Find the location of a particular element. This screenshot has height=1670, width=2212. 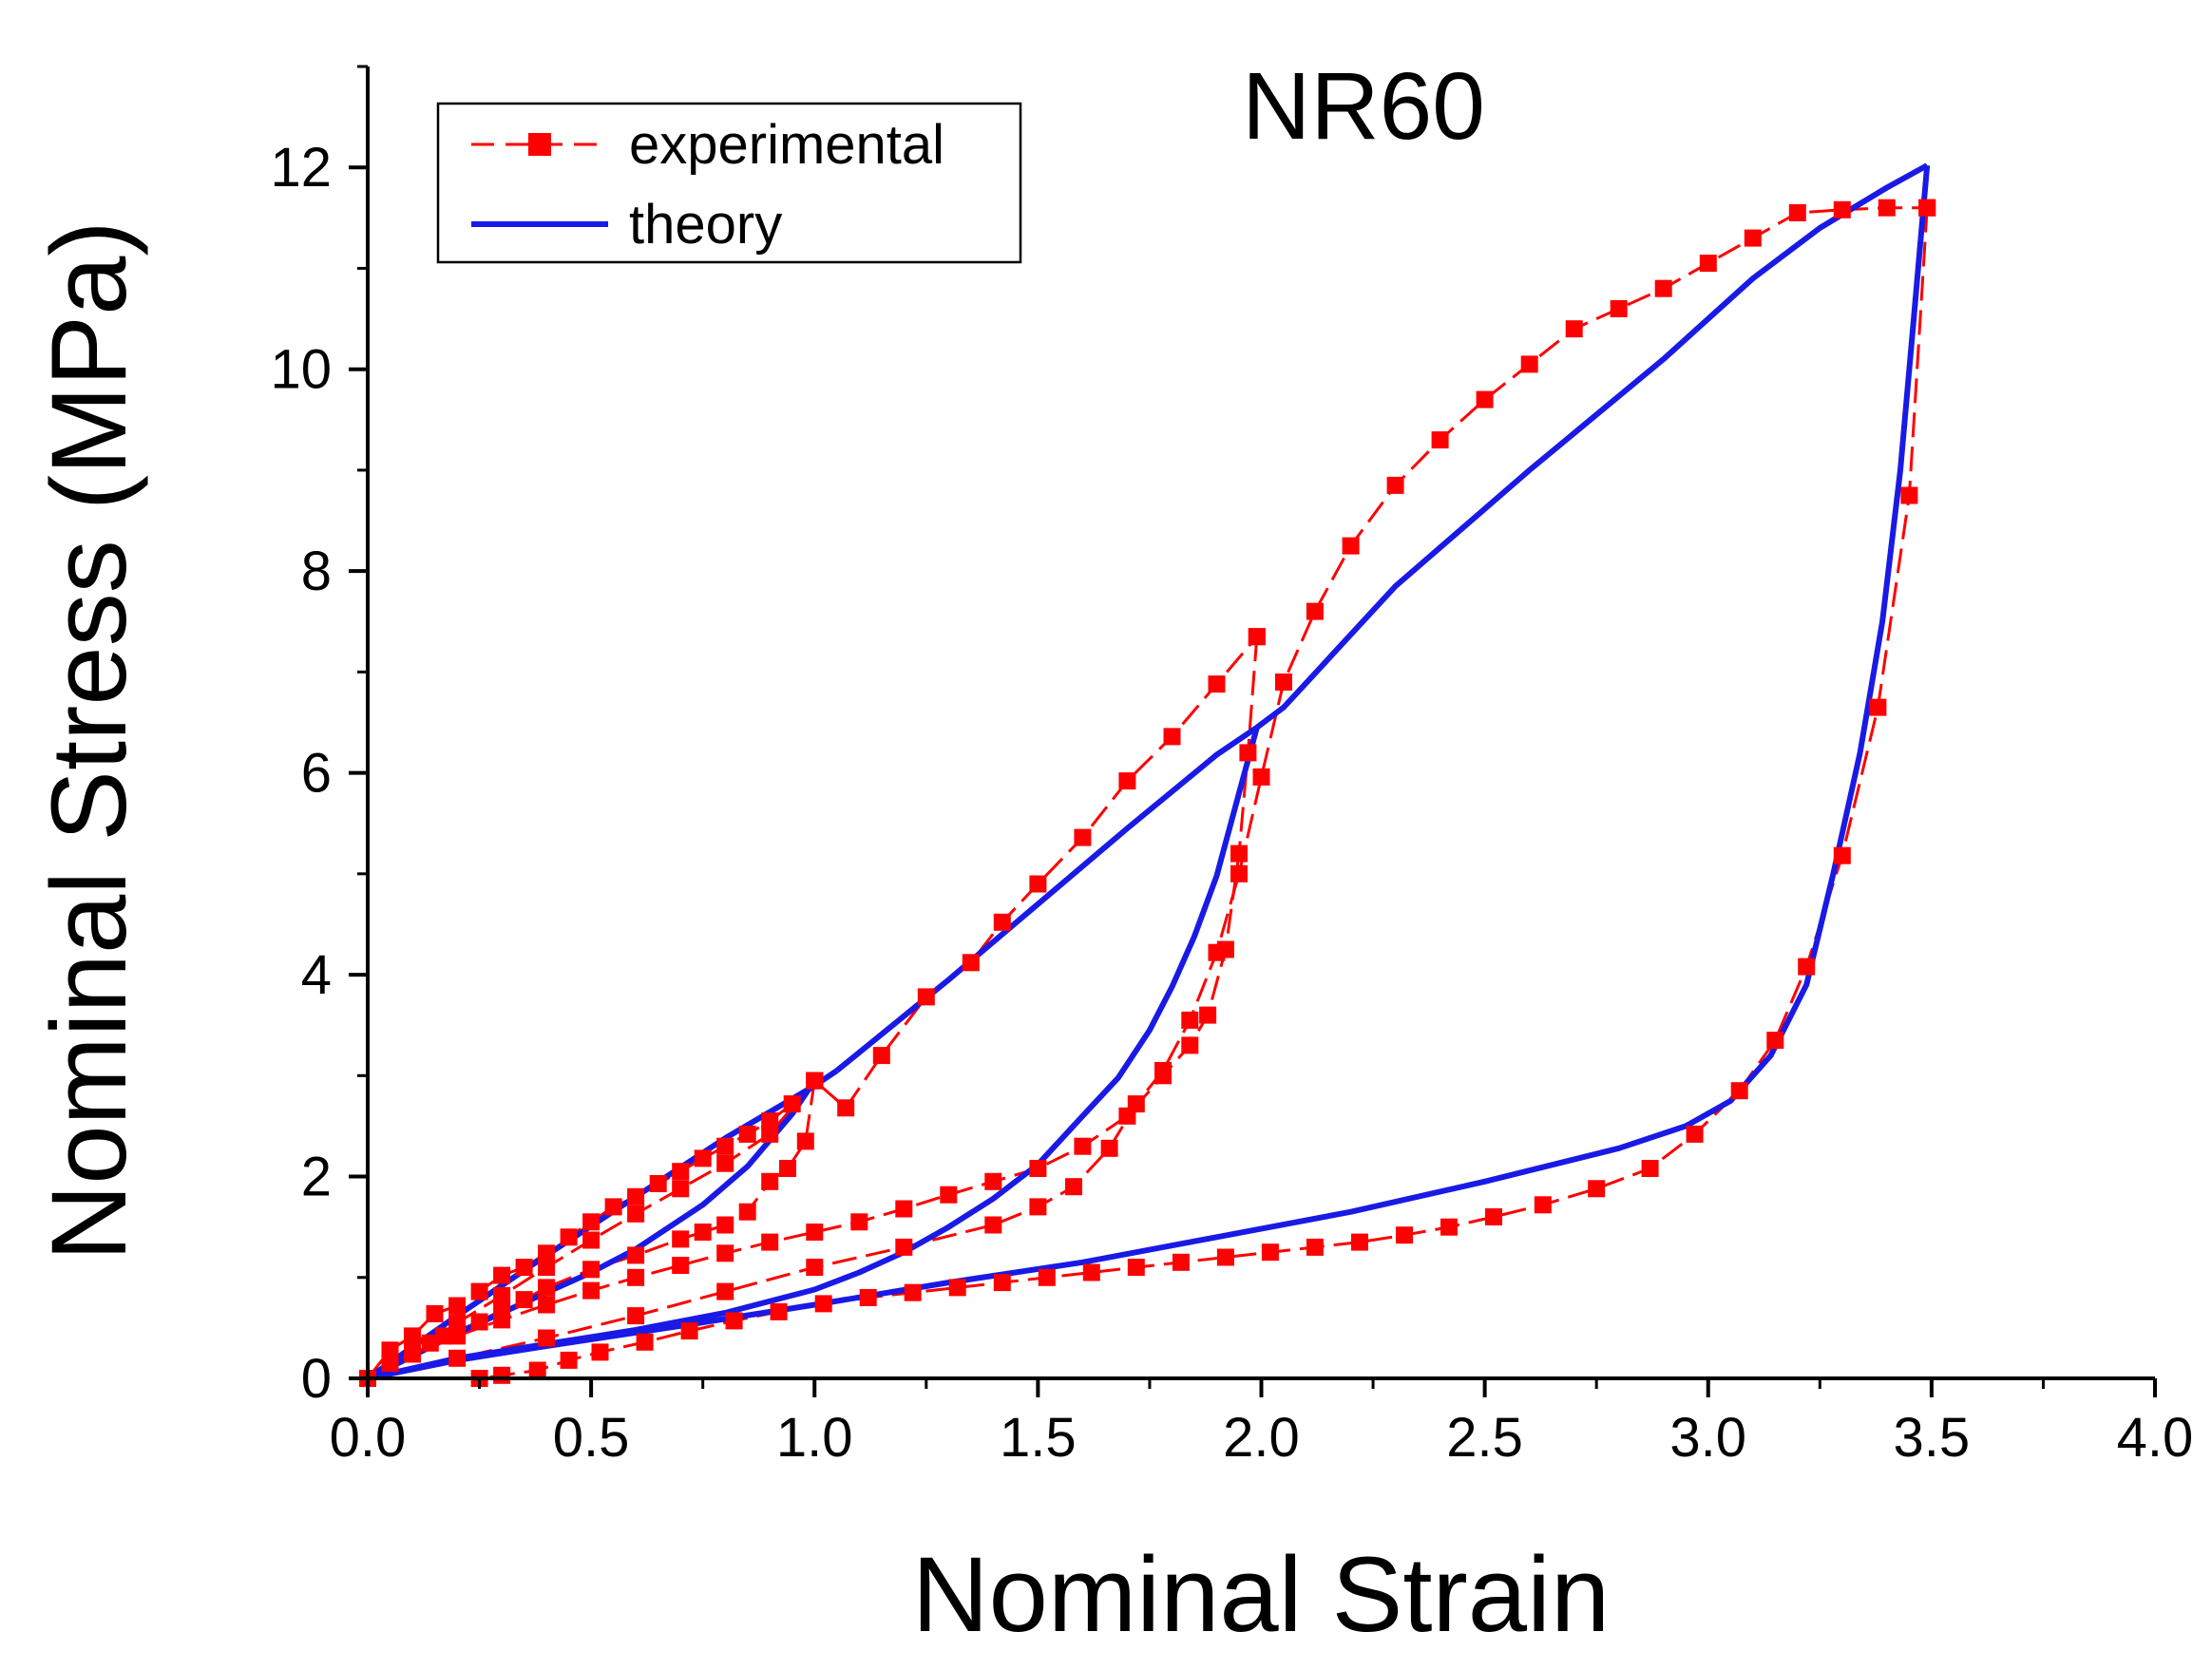

x-tick-label: 0.5 is located at coordinates (591, 1438).